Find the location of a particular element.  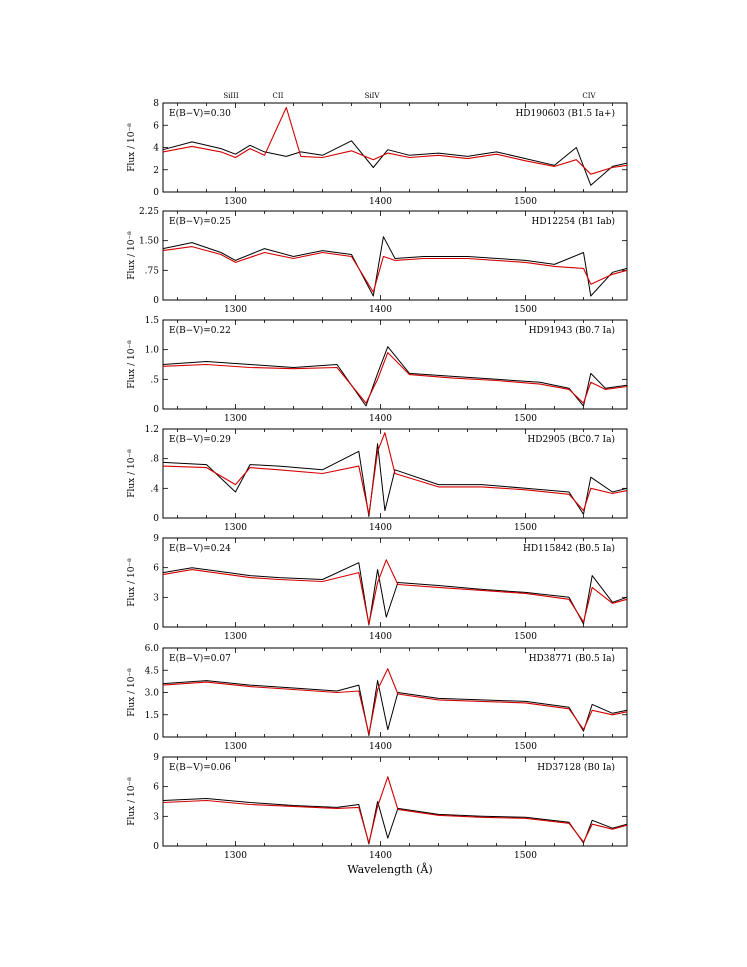

line-label: SiIII is located at coordinates (231, 96).